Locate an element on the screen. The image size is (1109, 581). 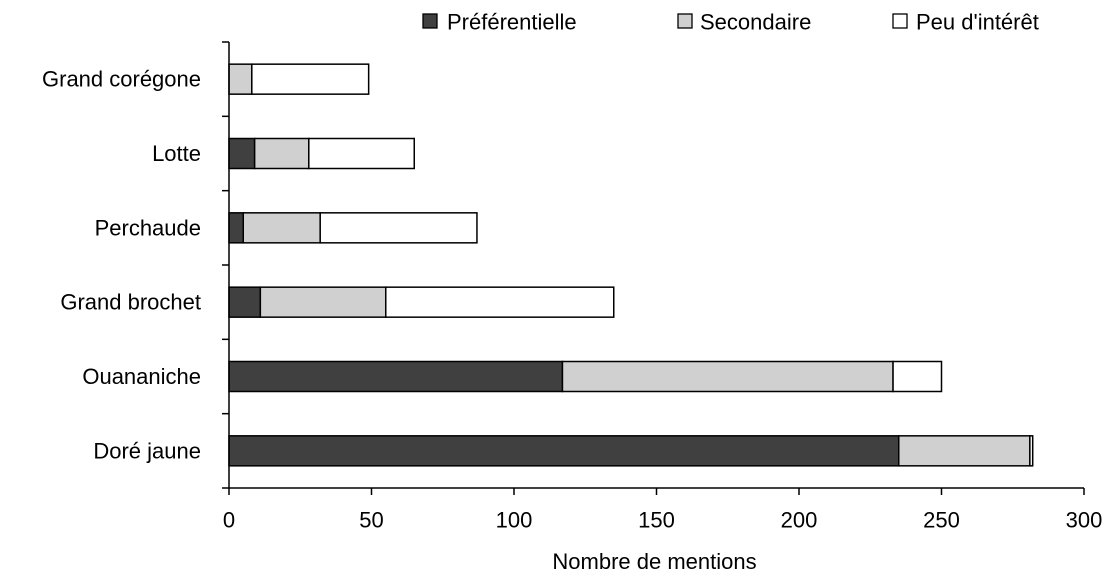
legend-label: Peu d'intérêt is located at coordinates (977, 22).